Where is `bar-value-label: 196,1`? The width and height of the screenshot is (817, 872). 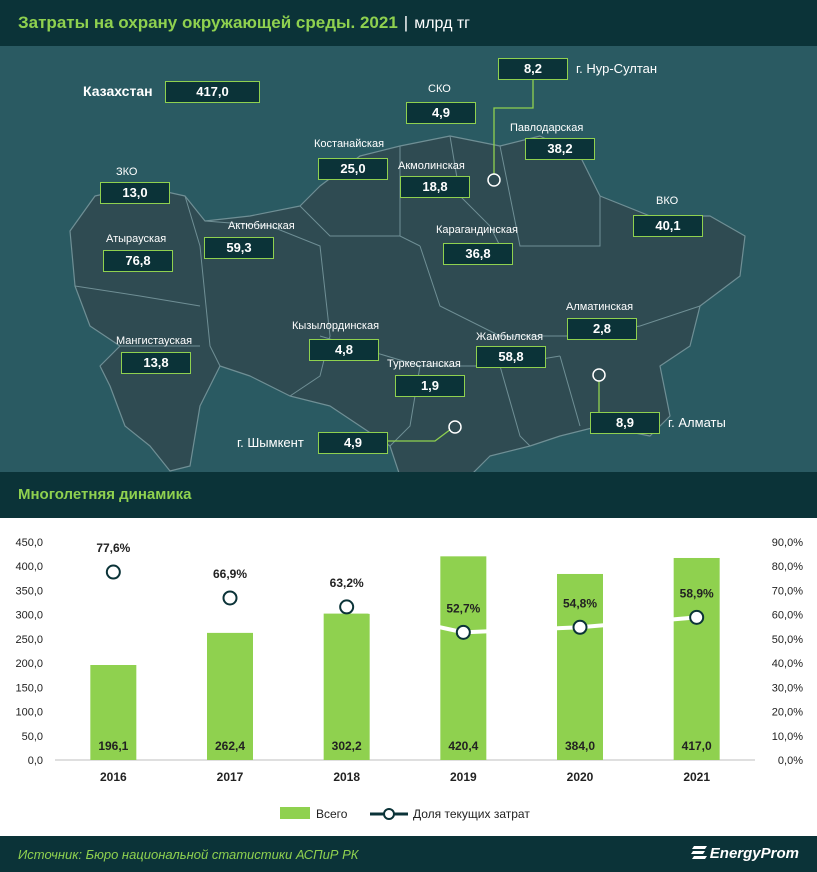
bar-value-label: 196,1 is located at coordinates (113, 746).